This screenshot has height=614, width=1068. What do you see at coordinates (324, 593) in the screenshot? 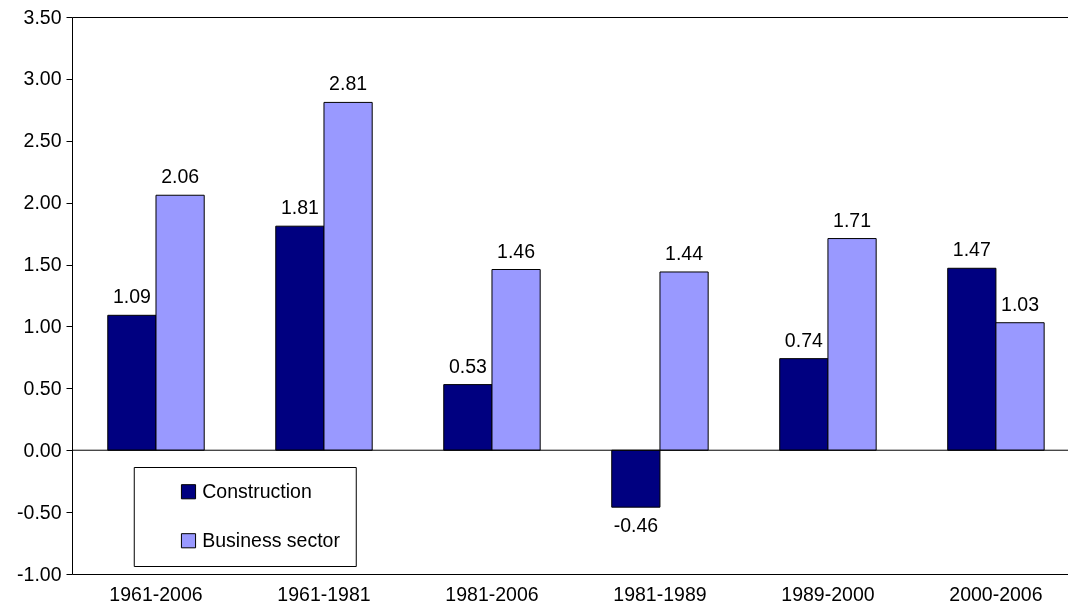
I see `x-tick-label: 1961-1981` at bounding box center [324, 593].